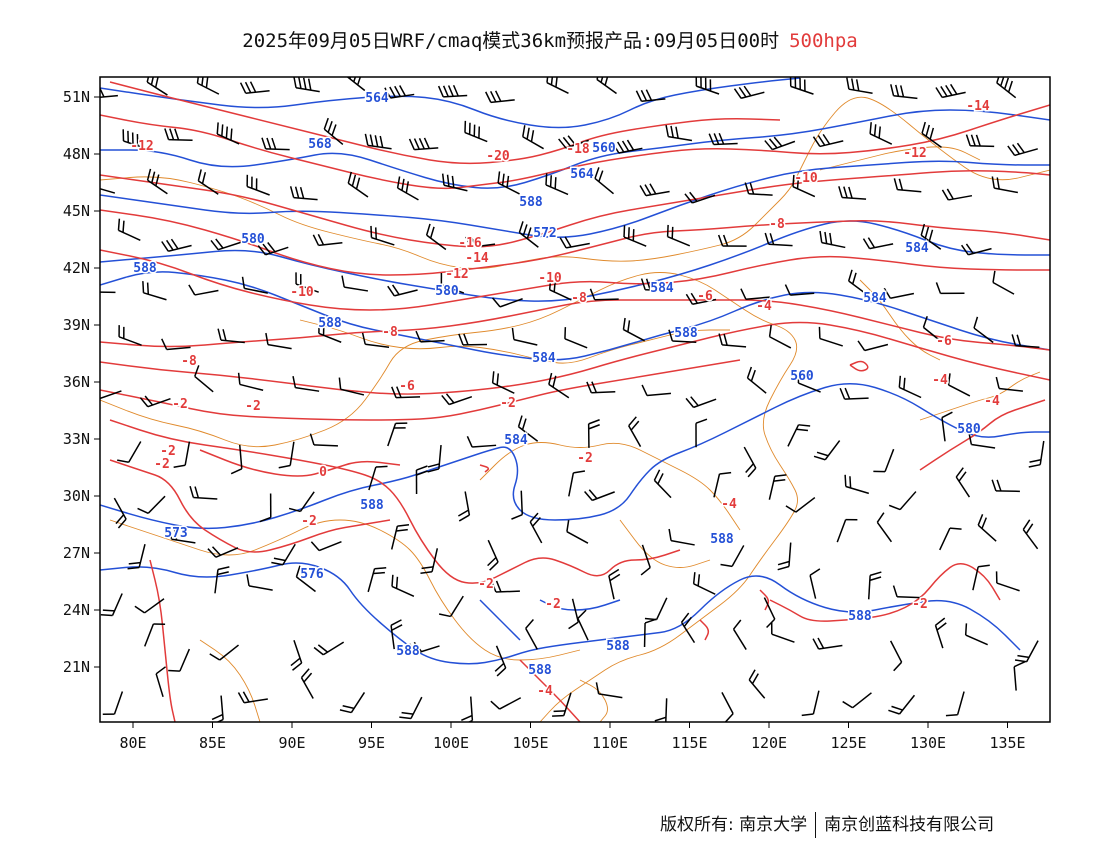 This screenshot has width=1100, height=850. Describe the element at coordinates (132, 743) in the screenshot. I see `lon-tick-label: 80E` at that location.